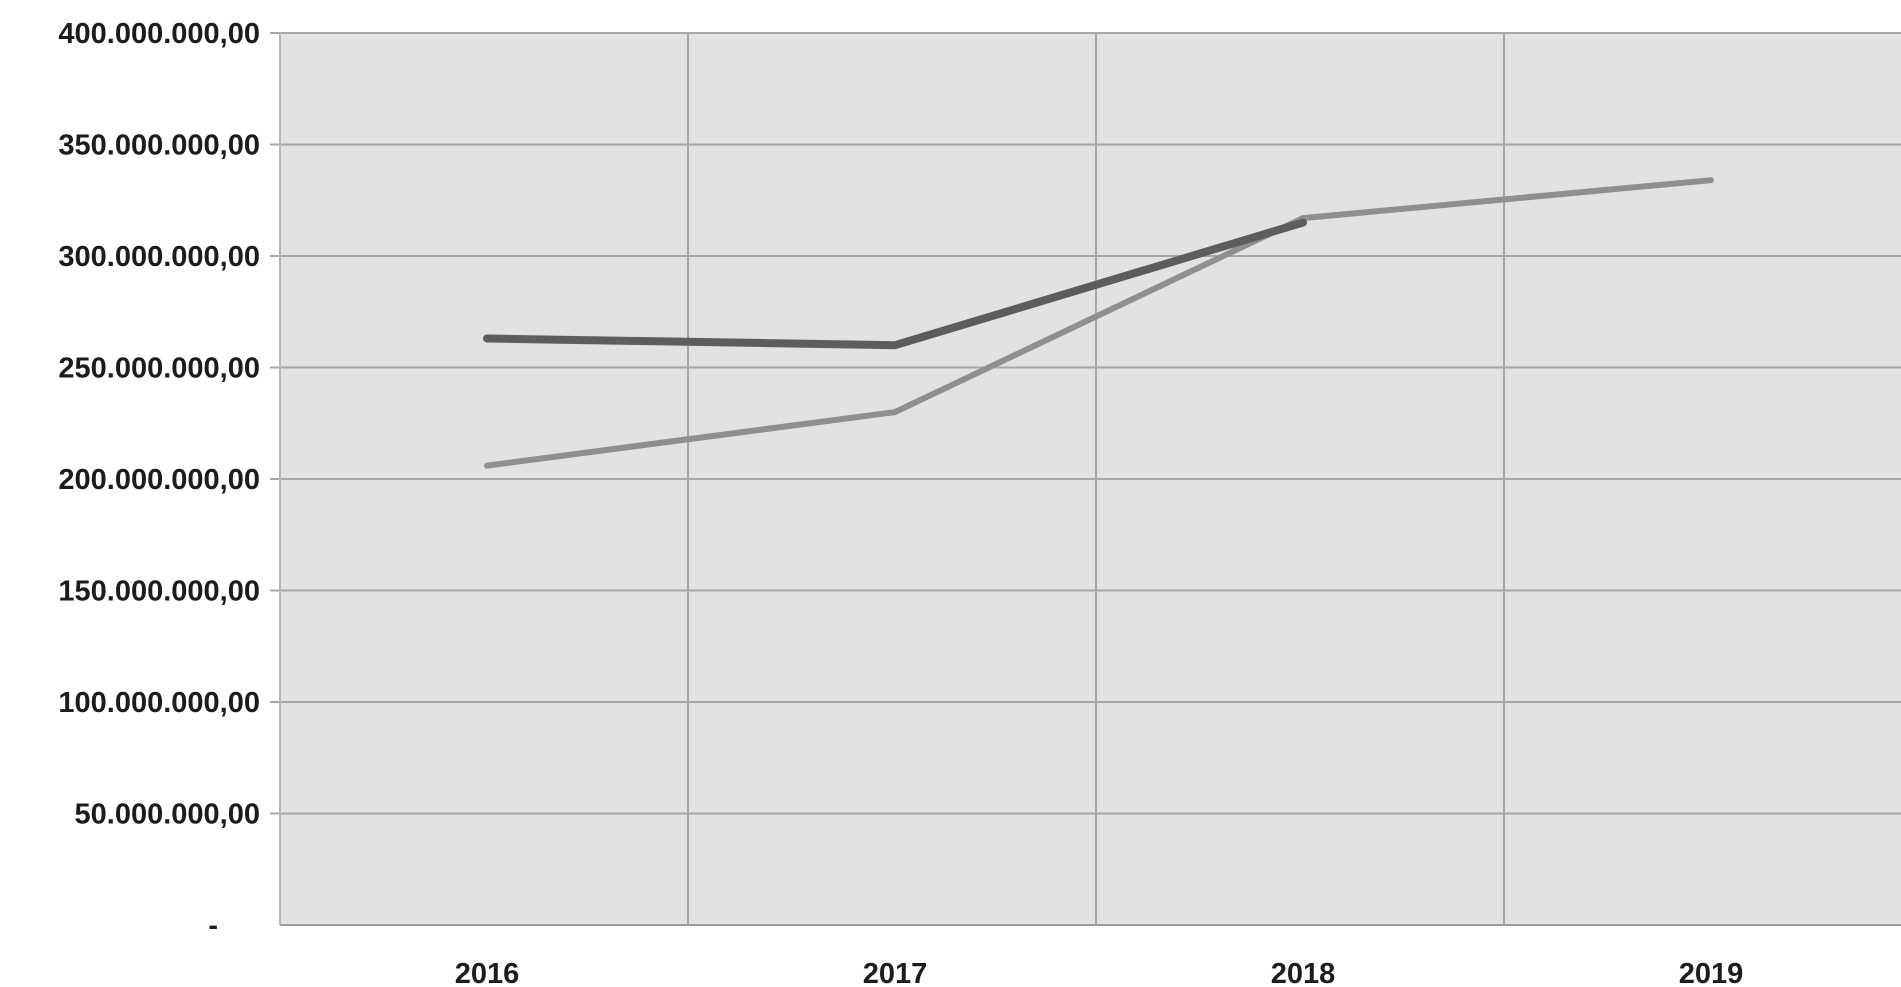 The width and height of the screenshot is (1901, 987). What do you see at coordinates (1099, 972) in the screenshot?
I see `x-axis-tick-labels: 2016 2017 2018 2019` at bounding box center [1099, 972].